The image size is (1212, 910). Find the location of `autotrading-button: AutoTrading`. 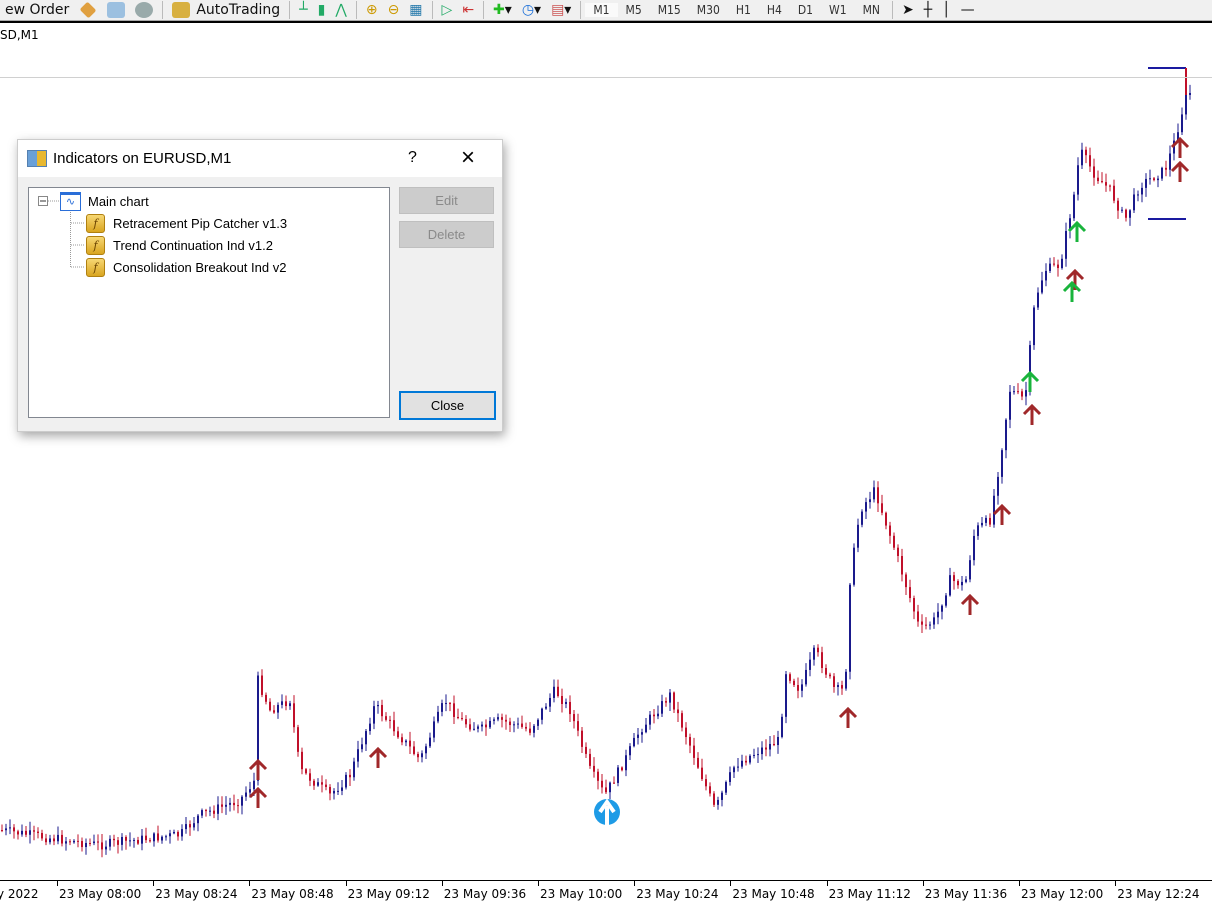

autotrading-button: AutoTrading is located at coordinates (226, 10).